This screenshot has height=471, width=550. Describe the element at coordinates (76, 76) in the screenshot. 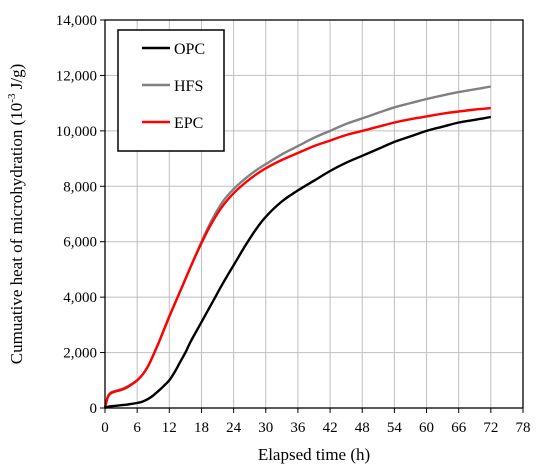

I see `y-tick-label: 12,000` at that location.